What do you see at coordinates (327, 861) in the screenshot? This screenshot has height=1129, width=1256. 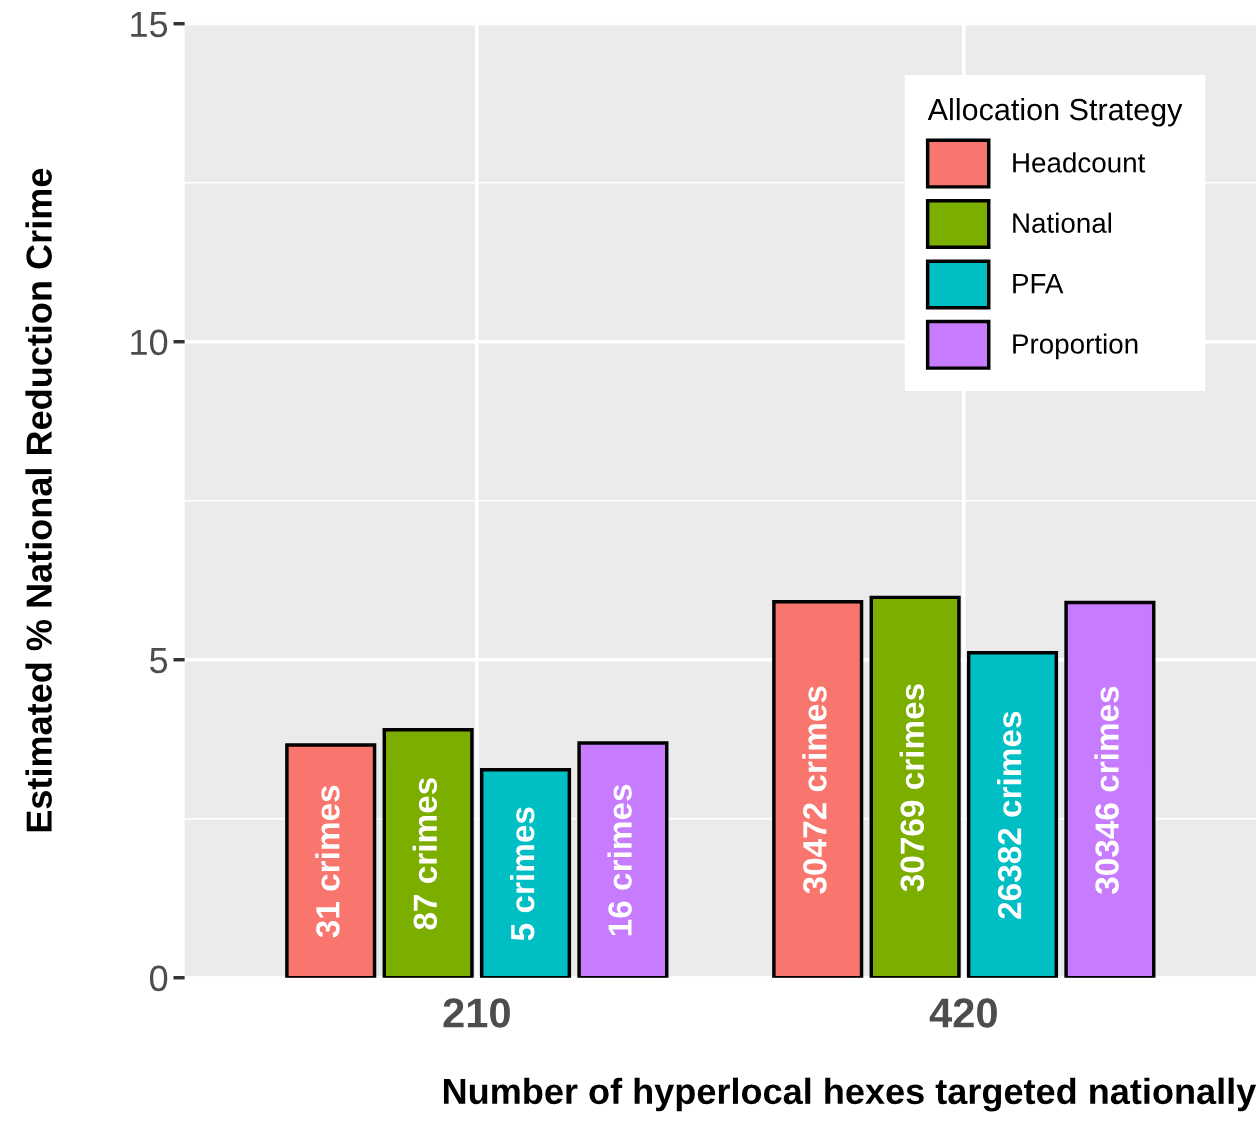 I see `annotation: 31 crimes` at bounding box center [327, 861].